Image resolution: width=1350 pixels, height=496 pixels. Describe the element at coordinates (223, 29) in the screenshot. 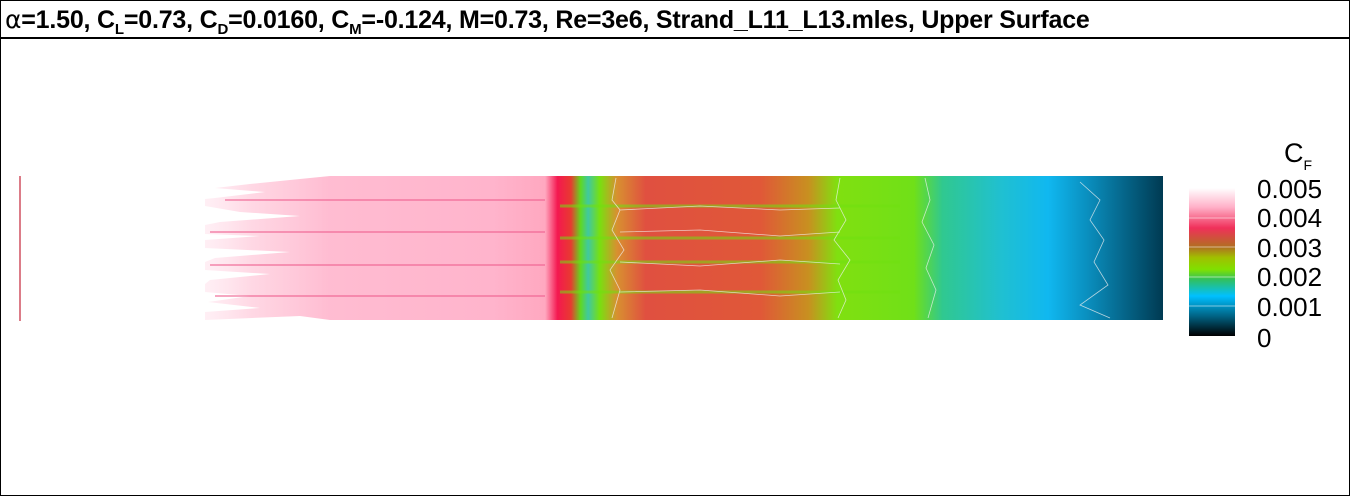

I see `cd-sub: D` at that location.